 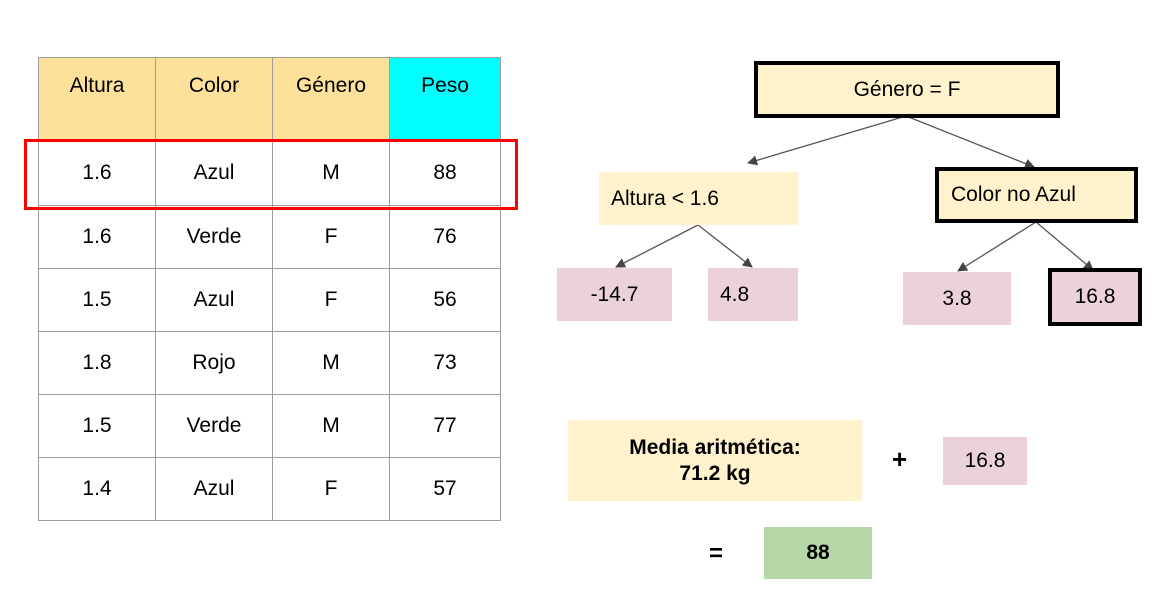 What do you see at coordinates (907, 89) in the screenshot?
I see `tree-root-node: Género = F` at bounding box center [907, 89].